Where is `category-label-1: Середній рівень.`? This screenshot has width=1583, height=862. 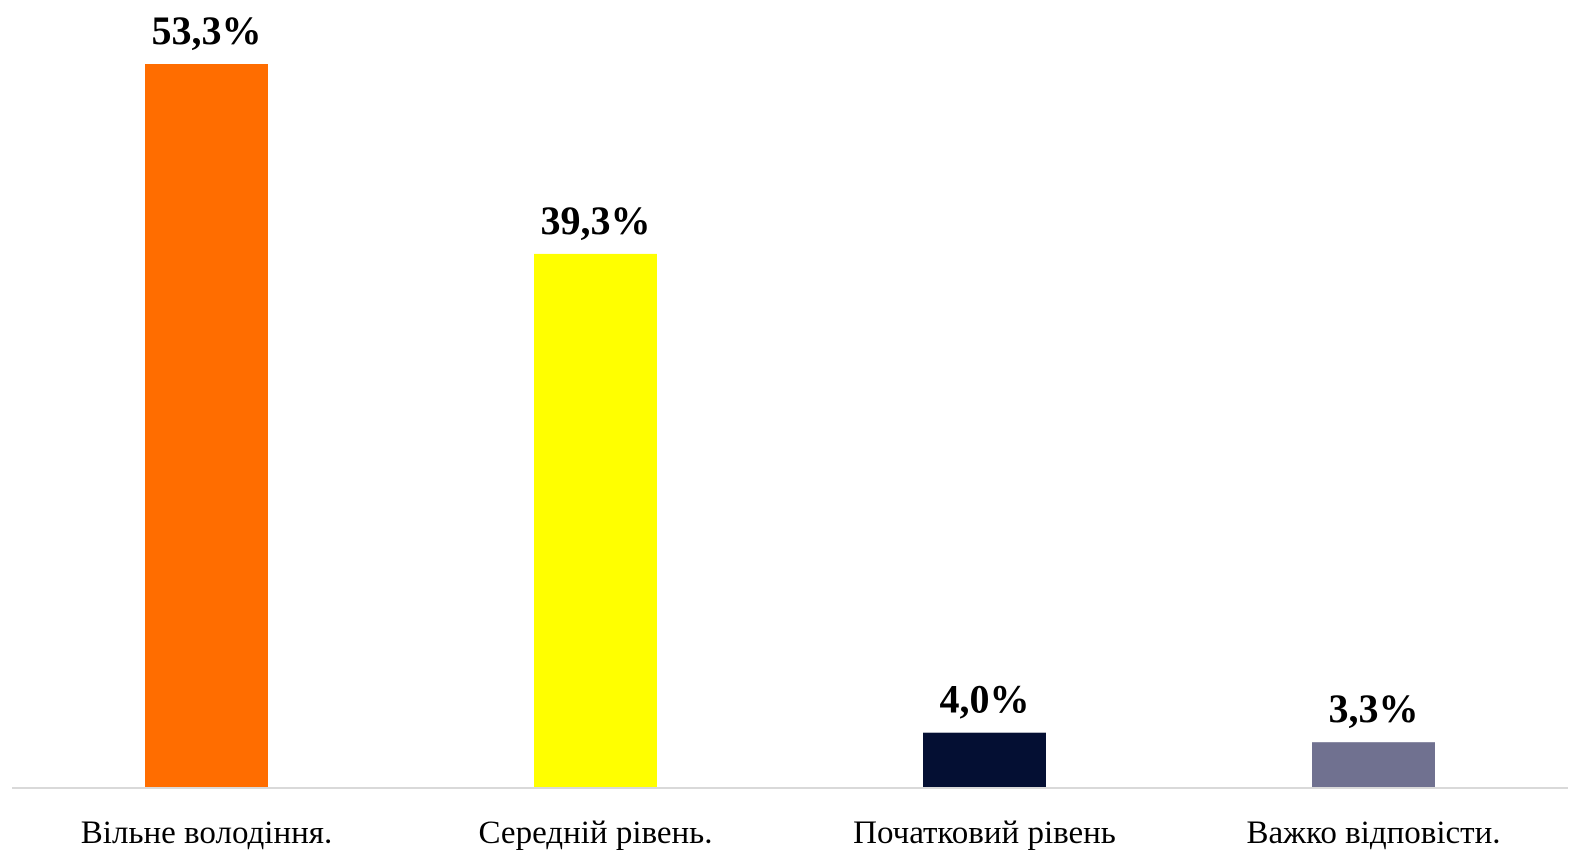
category-label-1: Середній рівень. is located at coordinates (596, 833).